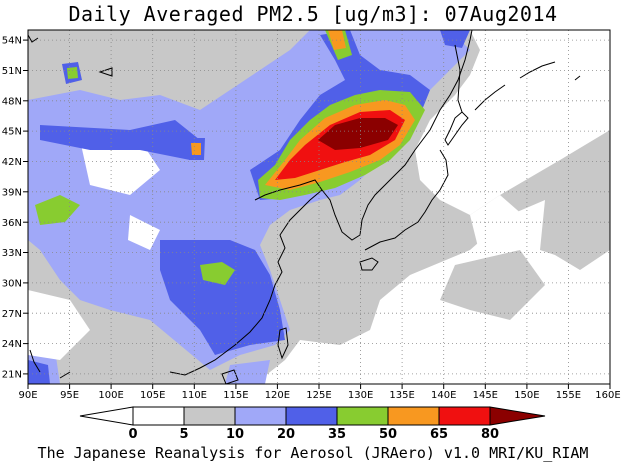 Image resolution: width=626 pixels, height=466 pixels. What do you see at coordinates (277, 395) in the screenshot?
I see `x-tick-label: 120E` at bounding box center [277, 395].